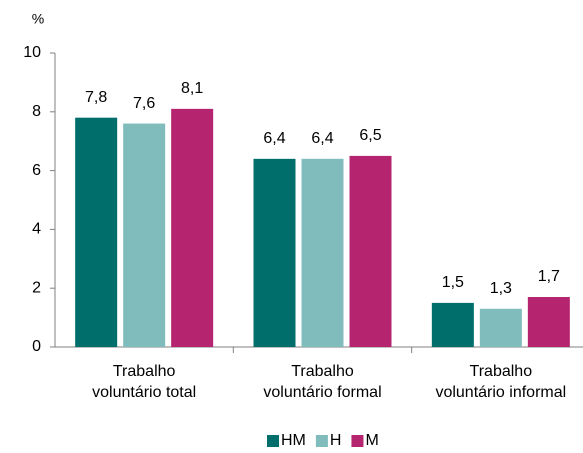  Describe the element at coordinates (336, 440) in the screenshot. I see `legend-label: H` at that location.